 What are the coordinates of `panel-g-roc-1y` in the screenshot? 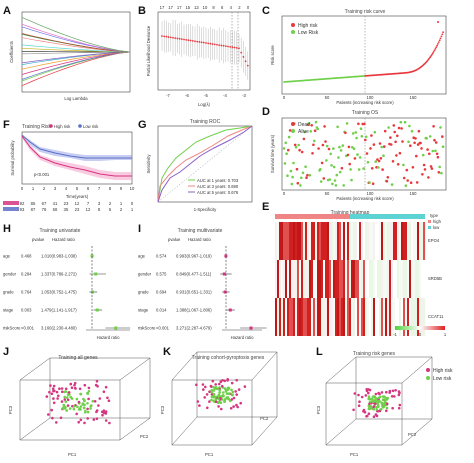 It's located at (205, 164).